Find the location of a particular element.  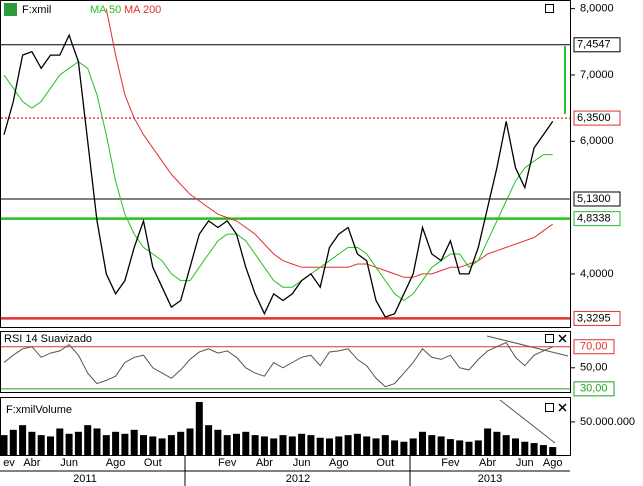

reference-label: 3,3295 is located at coordinates (594, 318).